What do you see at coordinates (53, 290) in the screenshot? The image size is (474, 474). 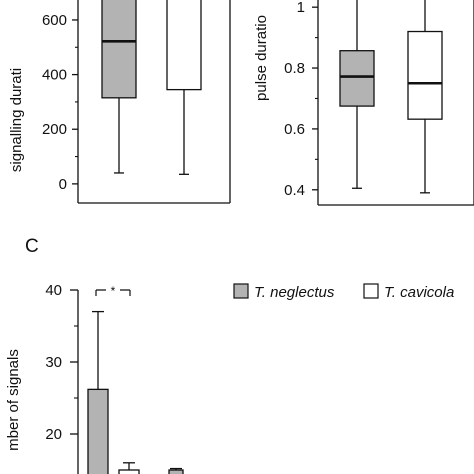 I see `y-tick-label: 40` at bounding box center [53, 290].